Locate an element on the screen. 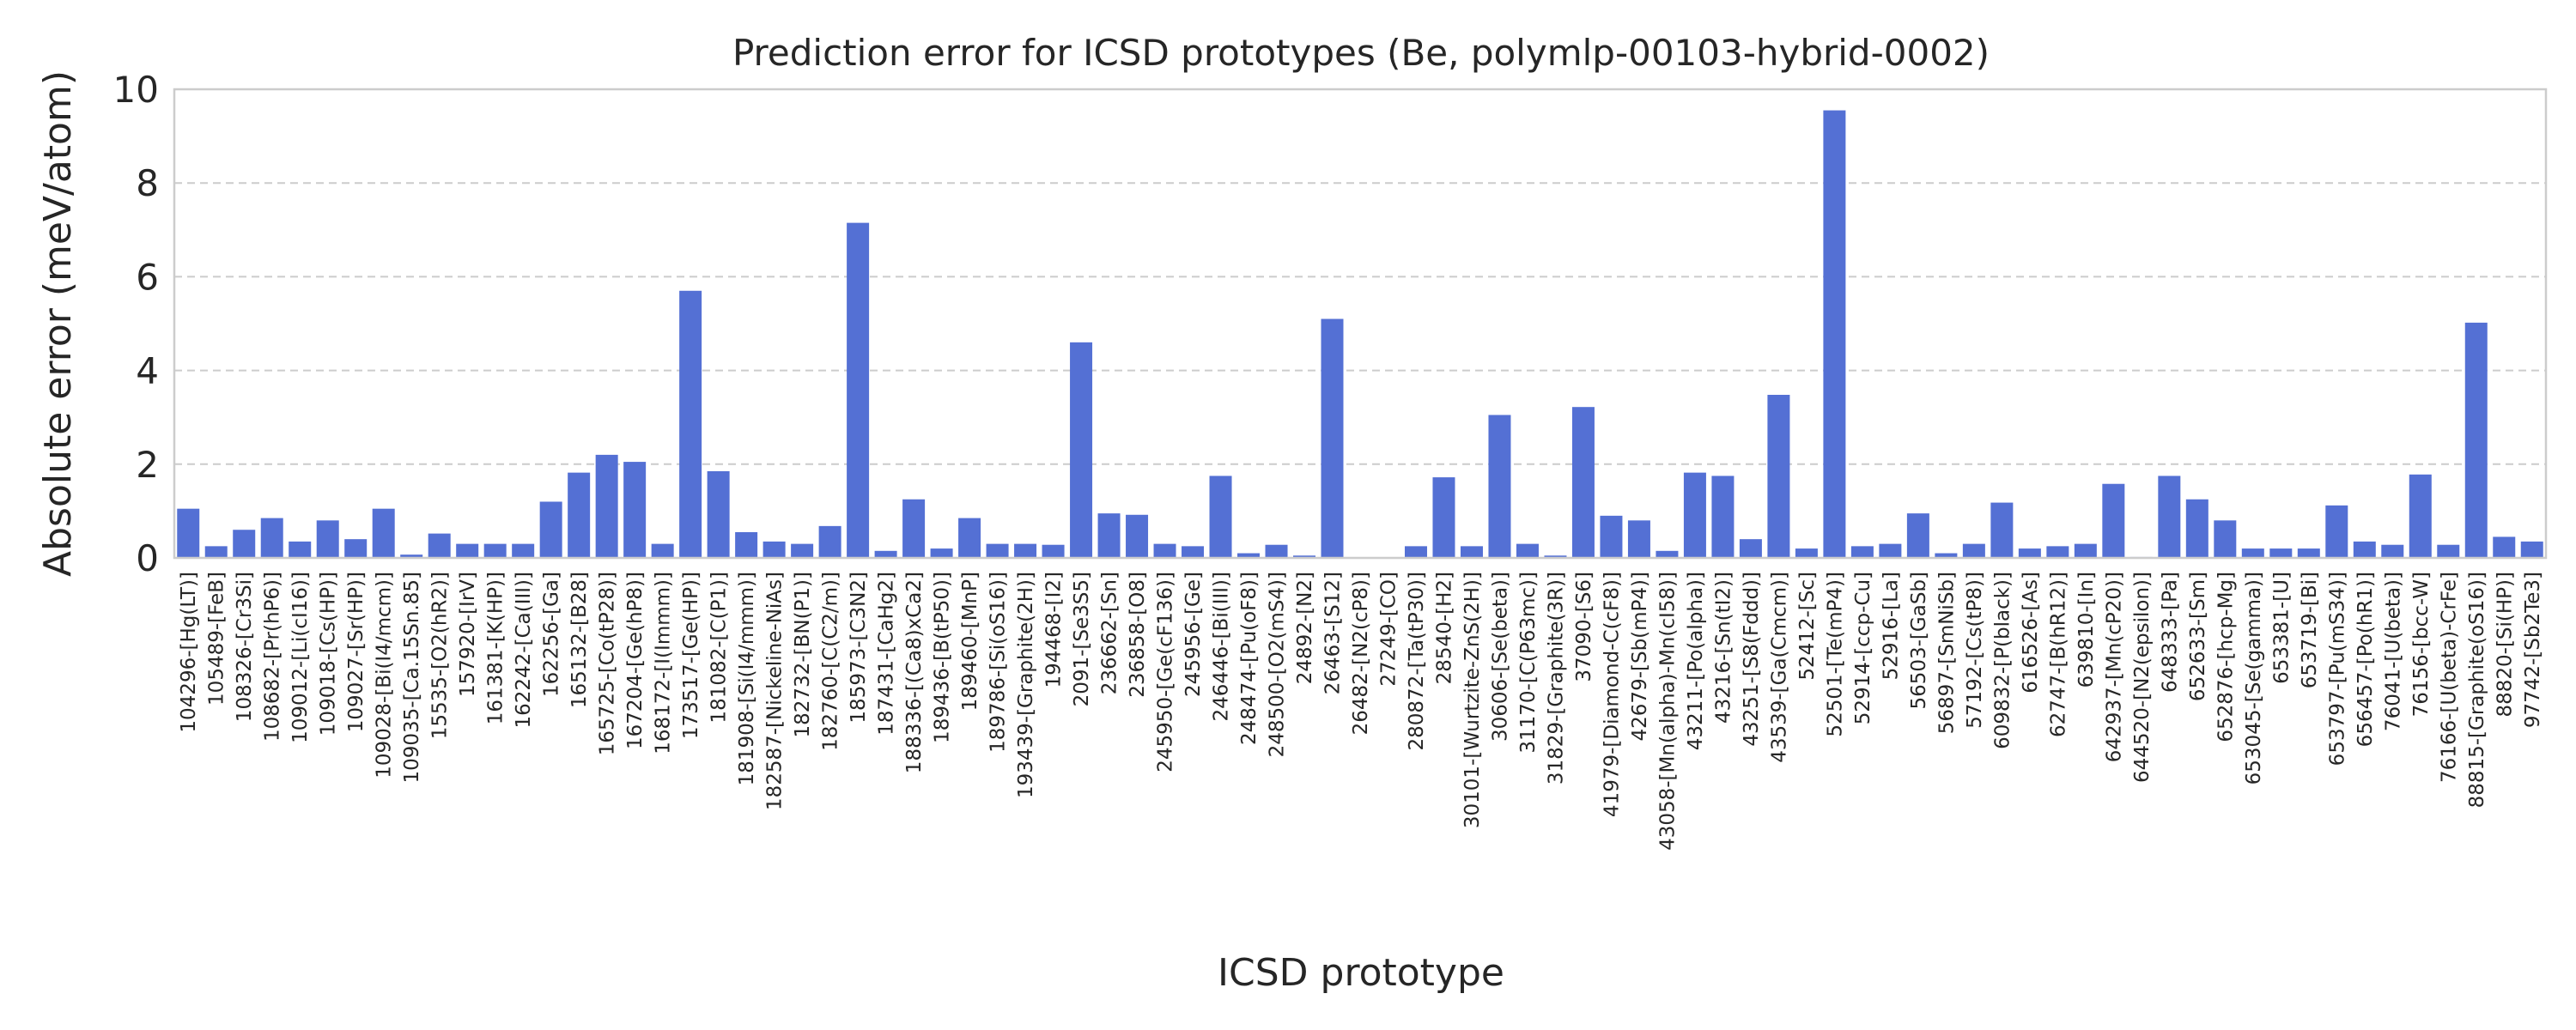  x-tick-label: 653045-[Se(gamma)] is located at coordinates (2254, 678).